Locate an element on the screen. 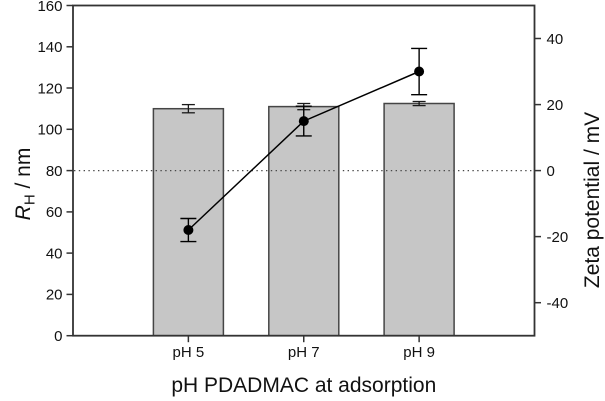 The height and width of the screenshot is (401, 605). x-axis-title: pH PDADMAC at adsorption is located at coordinates (303, 385).